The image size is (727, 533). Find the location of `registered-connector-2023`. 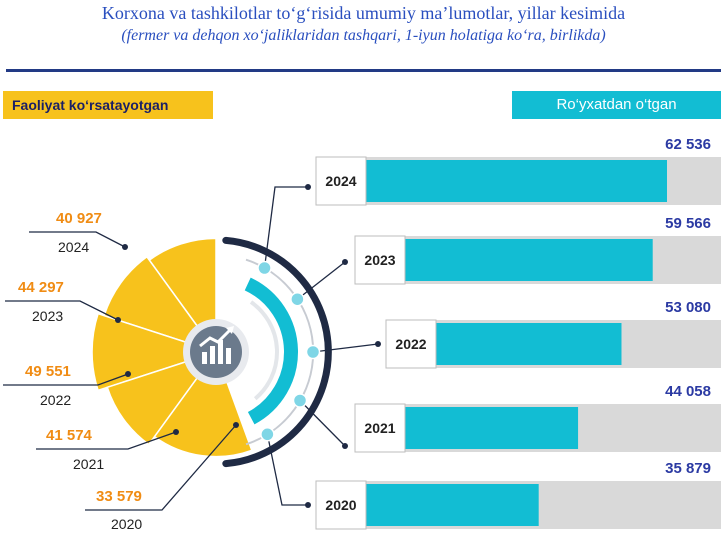

registered-connector-2023 is located at coordinates (321, 280).